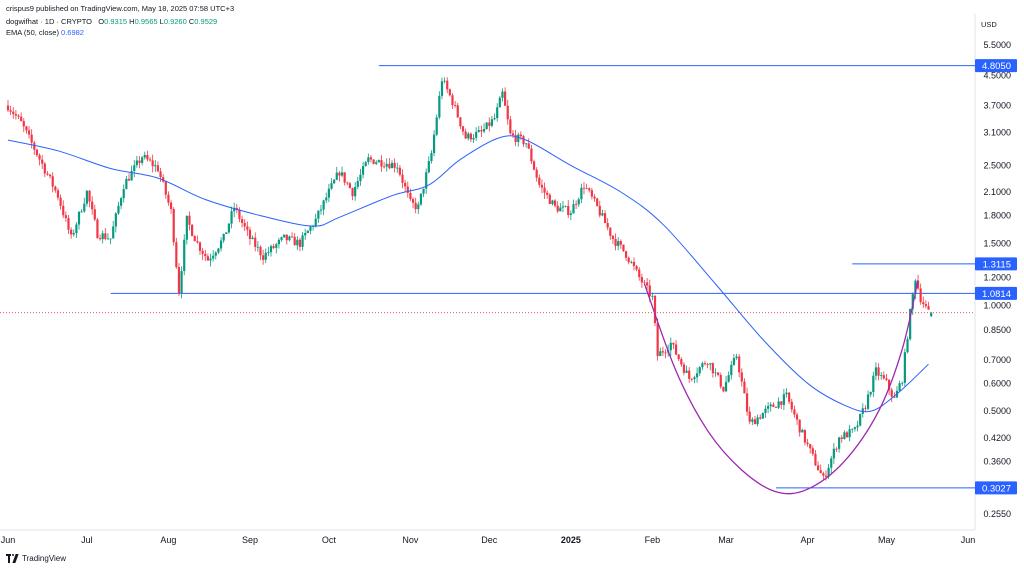  What do you see at coordinates (49, 21) in the screenshot?
I see `symbol-name: dogwifhat · 1D · CRYPTO` at bounding box center [49, 21].